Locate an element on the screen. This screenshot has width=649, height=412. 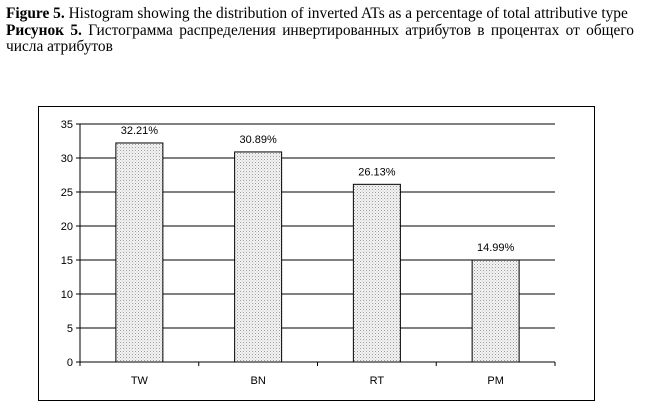
y-tick-label: 20 is located at coordinates (67, 227).